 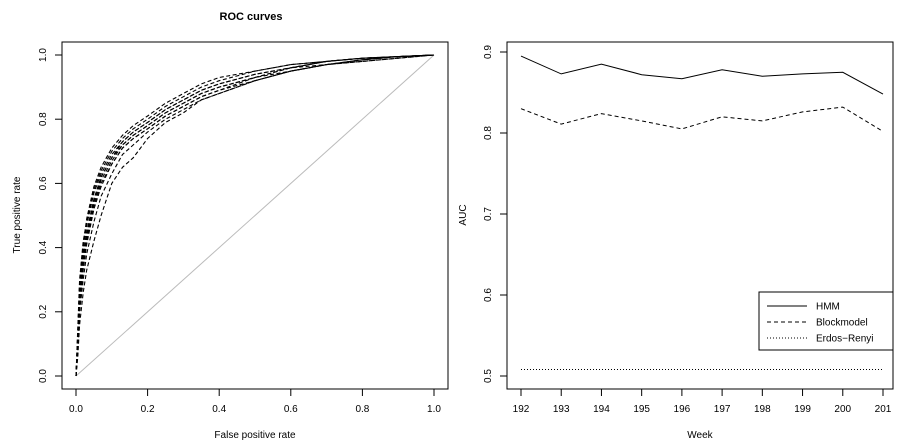 What do you see at coordinates (842, 323) in the screenshot?
I see `legend-label-blockmodel: Blockmodel` at bounding box center [842, 323].